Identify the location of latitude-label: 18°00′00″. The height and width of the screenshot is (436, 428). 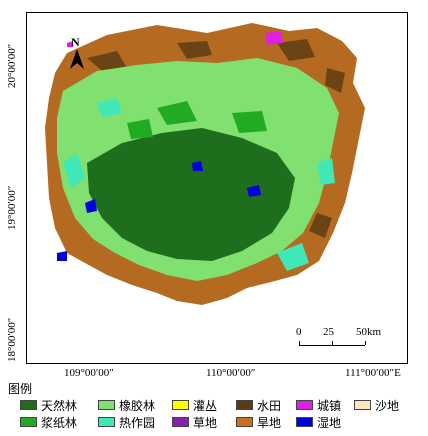
(12, 339).